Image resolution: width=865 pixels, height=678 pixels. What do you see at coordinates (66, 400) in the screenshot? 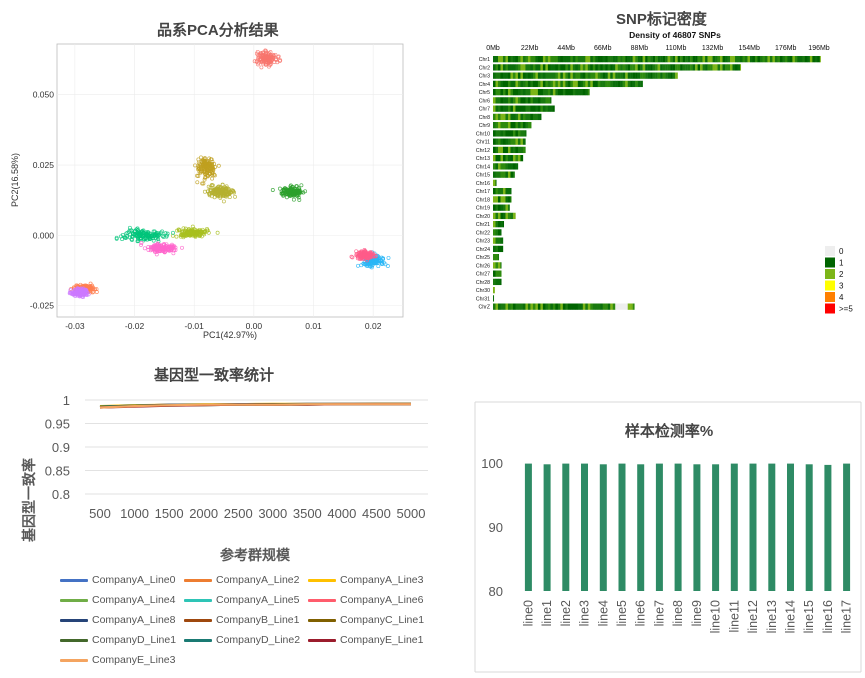
I see `concordance-y-tick: 1` at bounding box center [66, 400].